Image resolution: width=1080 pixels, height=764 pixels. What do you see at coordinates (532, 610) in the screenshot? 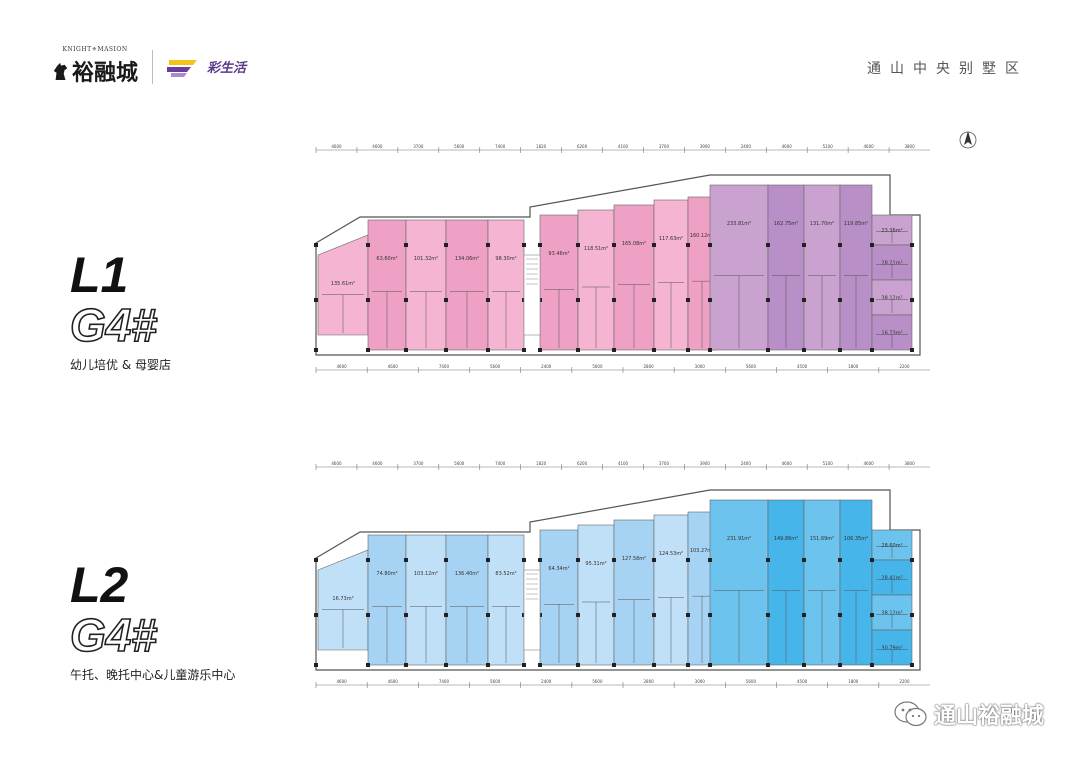
I see `corridor-gap` at bounding box center [532, 610].